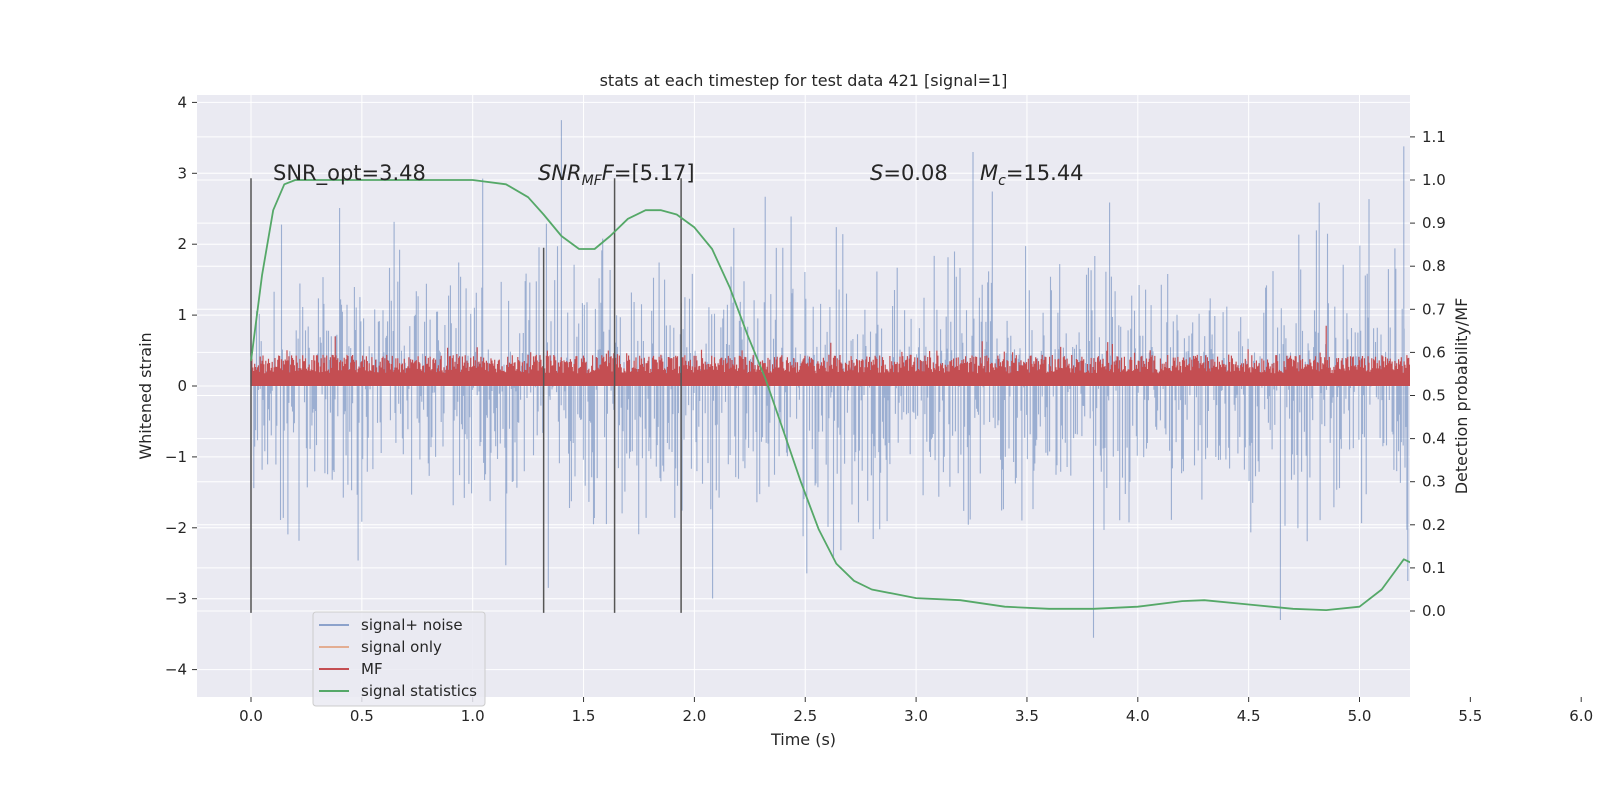 The width and height of the screenshot is (1600, 800). Describe the element at coordinates (182, 244) in the screenshot. I see `y-tick-label: 2` at that location.